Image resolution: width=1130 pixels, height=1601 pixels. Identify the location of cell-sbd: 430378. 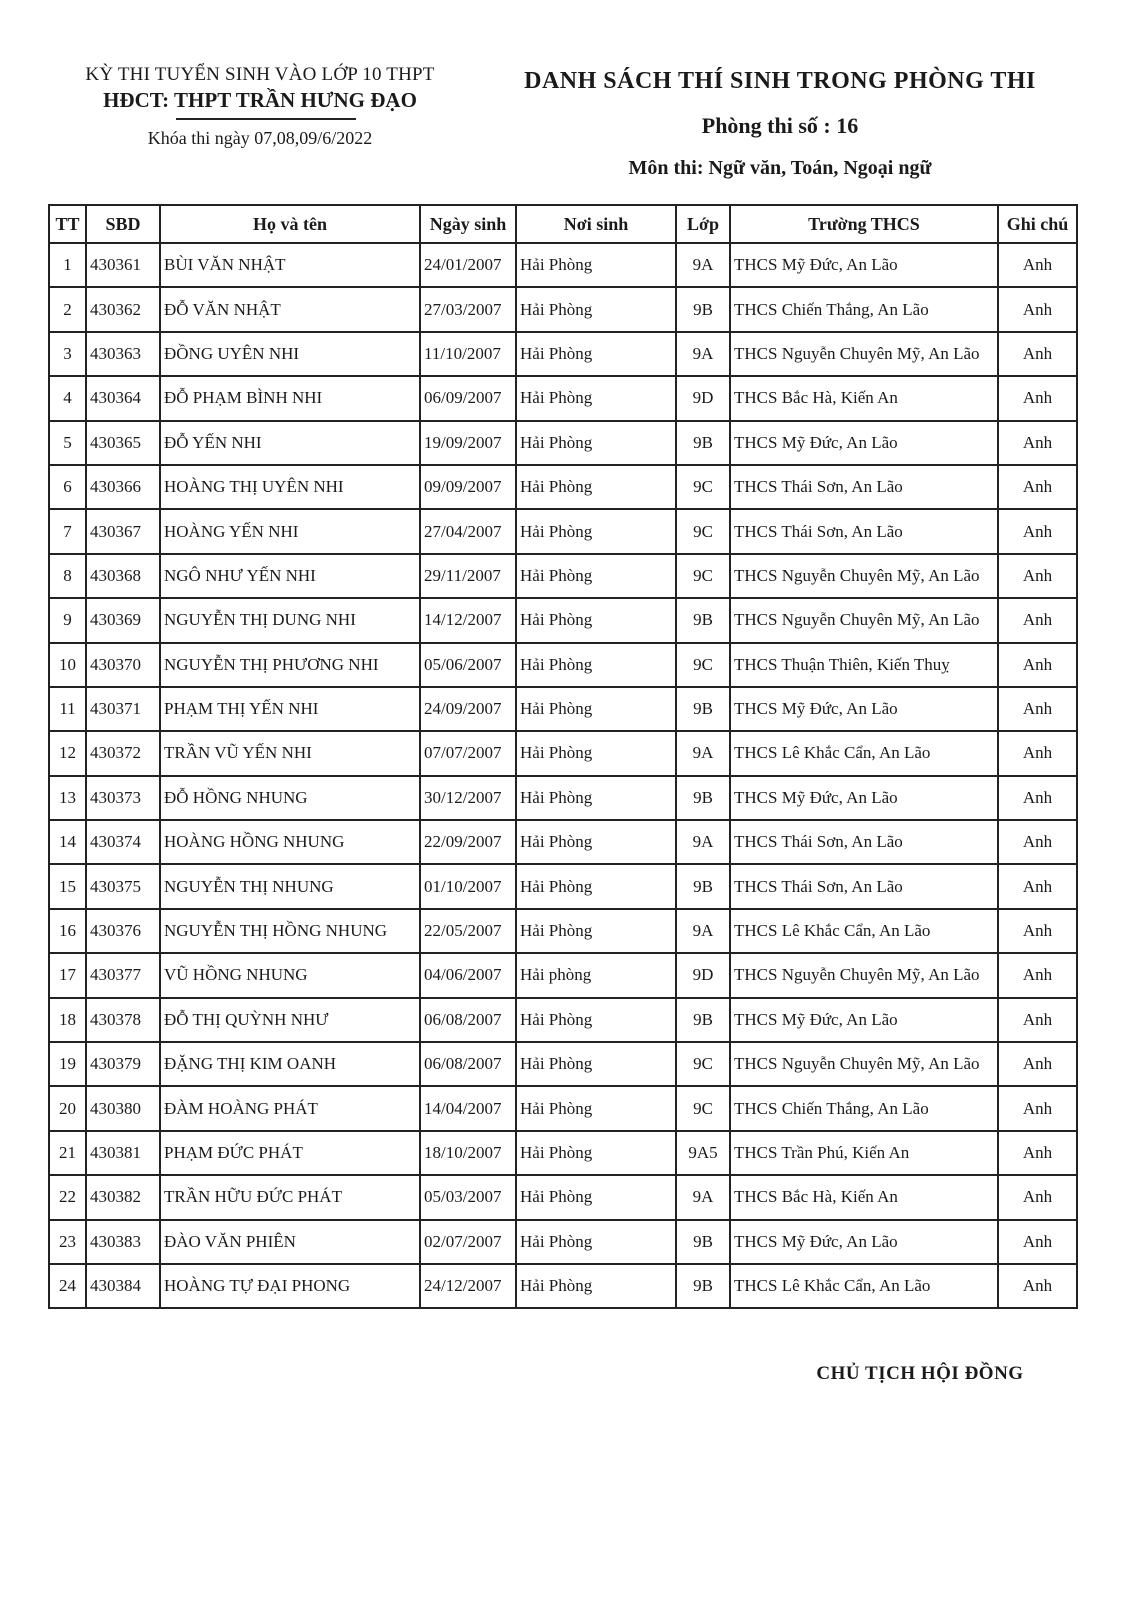
(123, 1020).